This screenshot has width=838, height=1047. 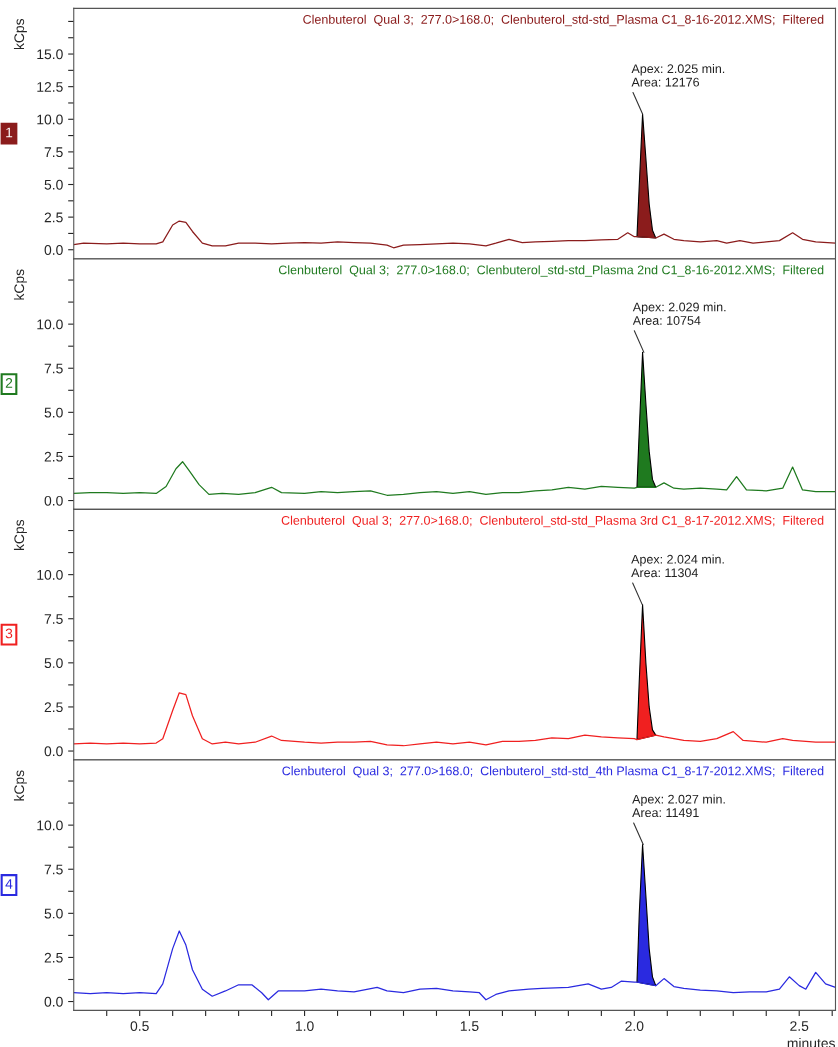 I want to click on annotation: Apex: 2.027 min. Area: 11491, so click(x=678, y=806).